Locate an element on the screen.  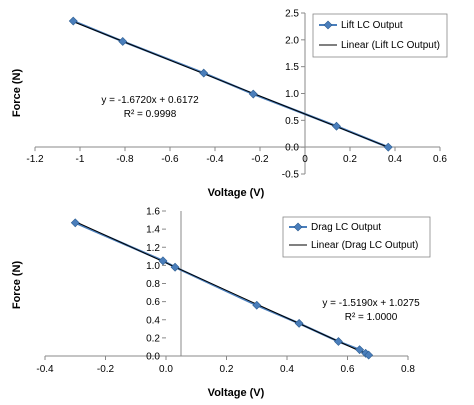
legend-label-series: Drag LC Output is located at coordinates (346, 227).